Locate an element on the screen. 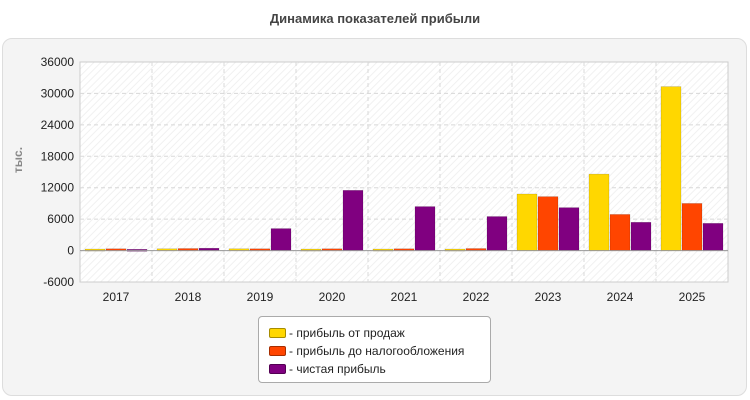 Image resolution: width=750 pixels, height=400 pixels. y-tick-label: 0 is located at coordinates (70, 251).